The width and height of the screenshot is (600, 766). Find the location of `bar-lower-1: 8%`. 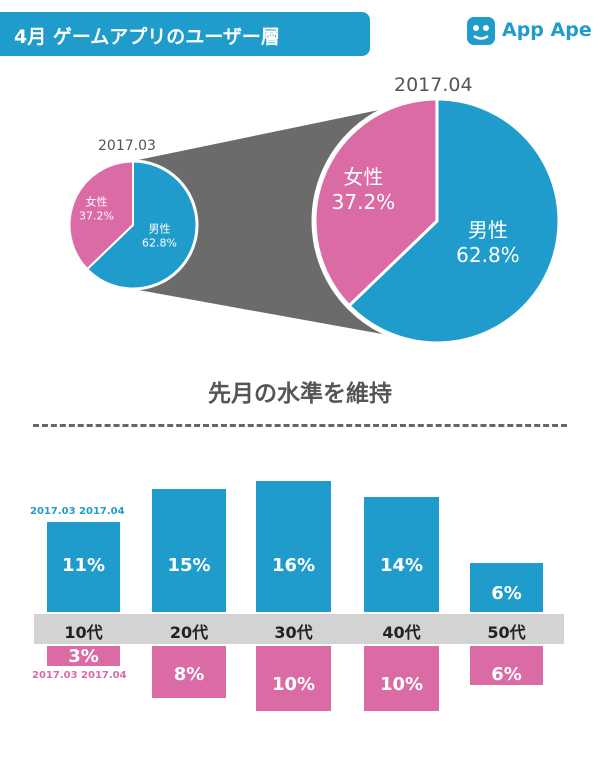

bar-lower-1: 8% is located at coordinates (189, 672).